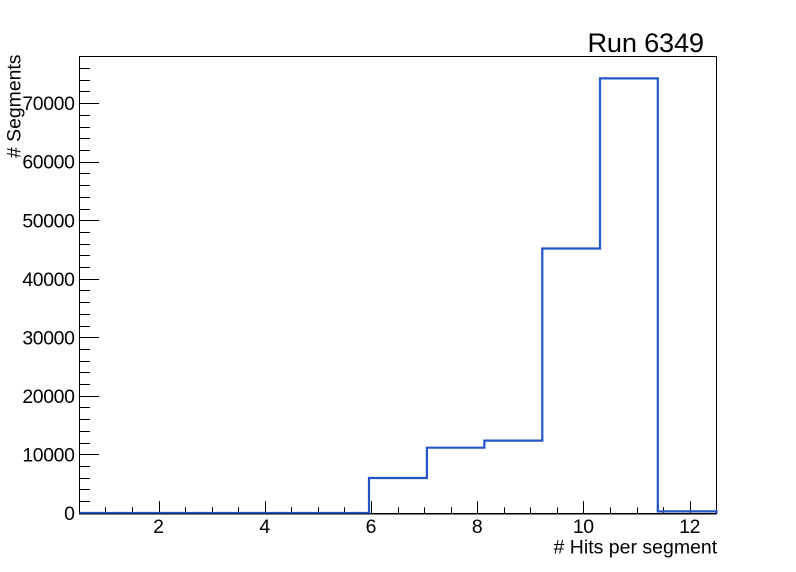 The image size is (796, 572). What do you see at coordinates (371, 527) in the screenshot?
I see `svg-text: 6` at bounding box center [371, 527].